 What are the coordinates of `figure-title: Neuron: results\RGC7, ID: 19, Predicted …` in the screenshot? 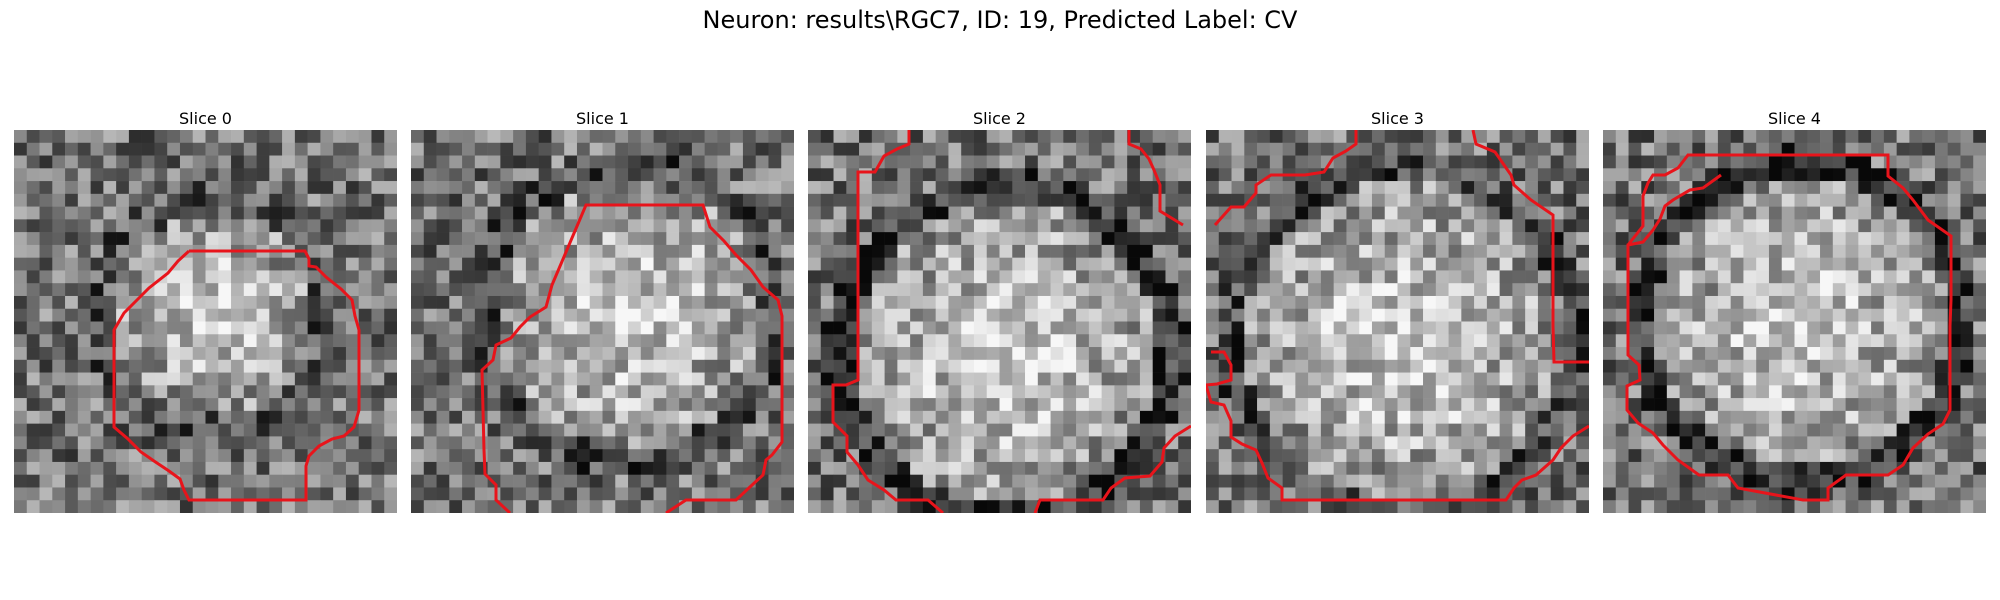 It's located at (1000, 20).